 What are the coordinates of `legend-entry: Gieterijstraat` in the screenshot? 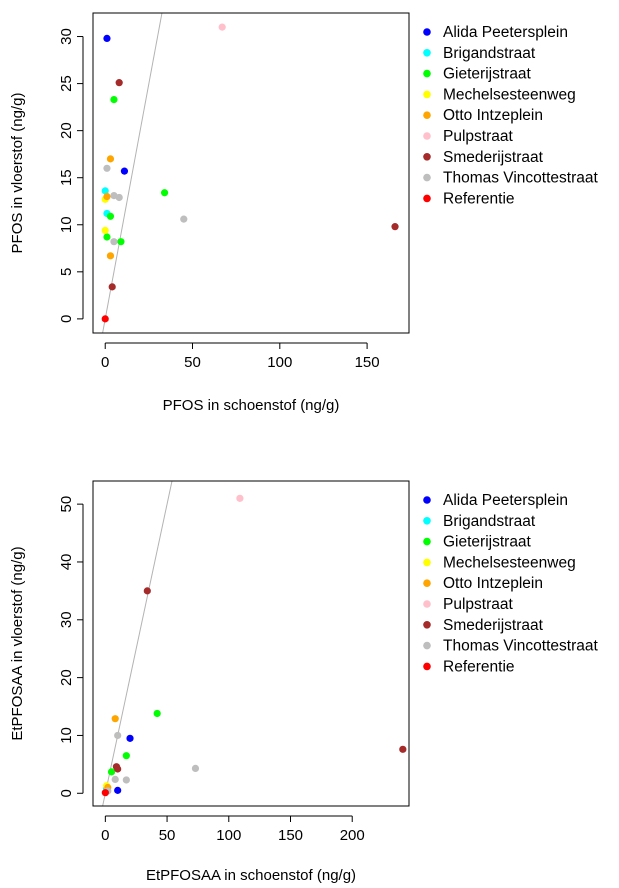 It's located at (487, 74).